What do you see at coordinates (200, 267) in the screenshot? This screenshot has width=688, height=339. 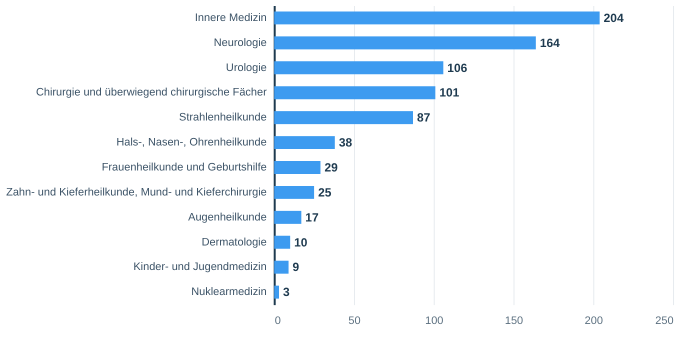 I see `y-tick-label: Kinder- und Jugendmedizin` at bounding box center [200, 267].